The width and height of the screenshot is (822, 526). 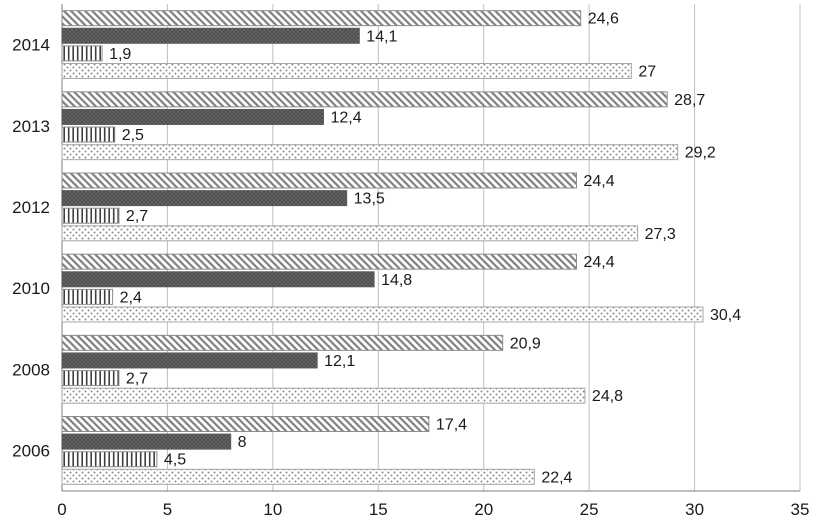 I want to click on y-tick-label: 2008, so click(x=31, y=369).